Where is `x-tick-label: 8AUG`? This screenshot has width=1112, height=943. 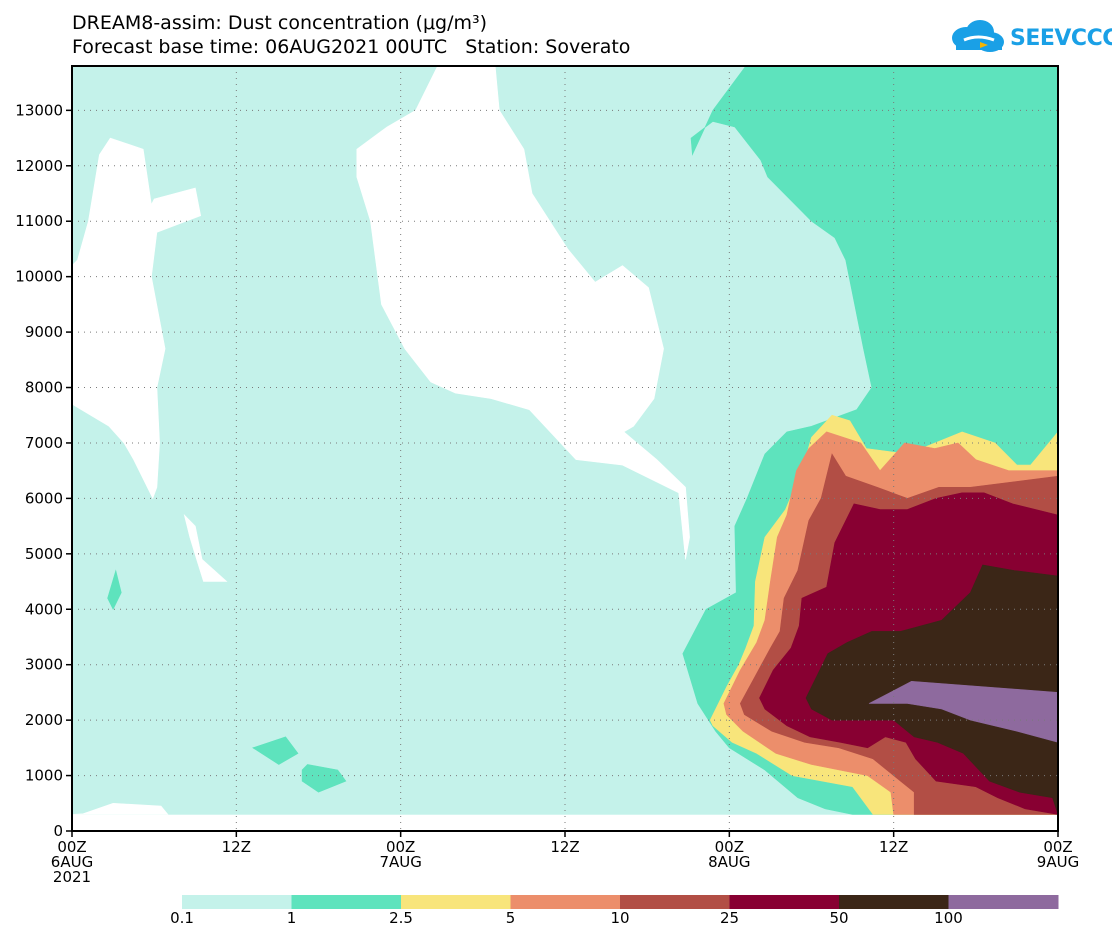
x-tick-label: 8AUG is located at coordinates (729, 862).